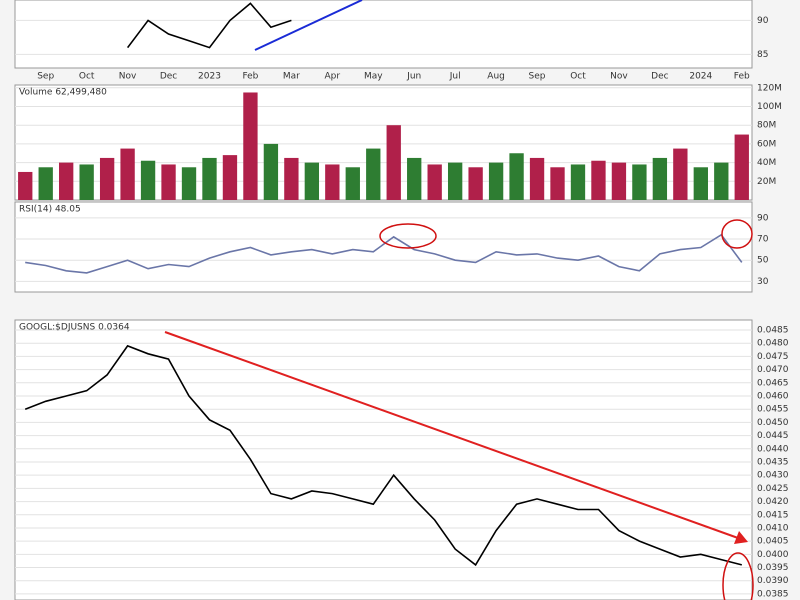 The image size is (800, 600). Describe the element at coordinates (773, 555) in the screenshot. I see `y-tick-label: 0.0400` at that location.